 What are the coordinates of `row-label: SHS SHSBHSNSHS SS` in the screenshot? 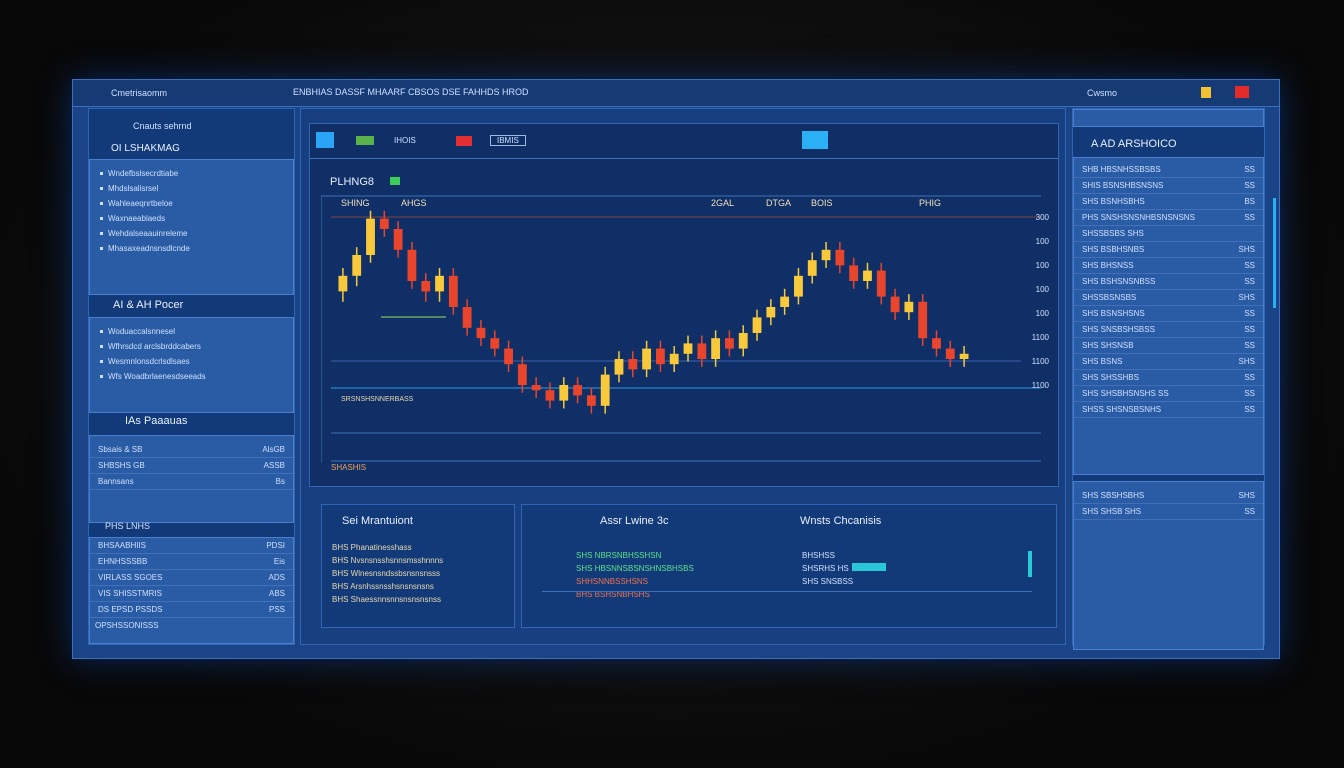 It's located at (1125, 393).